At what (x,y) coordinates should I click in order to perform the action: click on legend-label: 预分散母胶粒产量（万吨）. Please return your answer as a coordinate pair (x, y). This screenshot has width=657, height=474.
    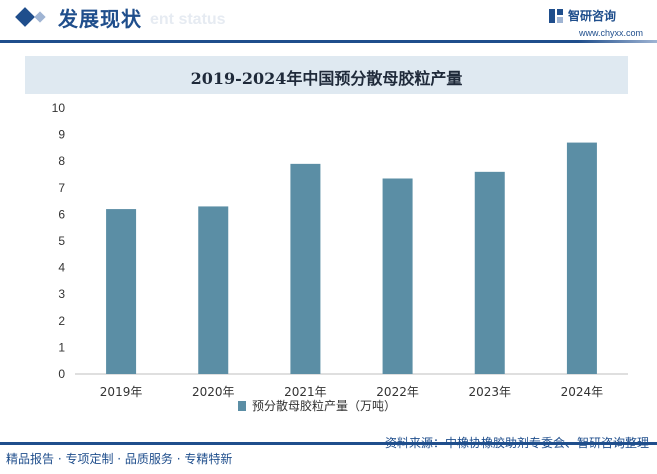
    Looking at the image, I should click on (324, 405).